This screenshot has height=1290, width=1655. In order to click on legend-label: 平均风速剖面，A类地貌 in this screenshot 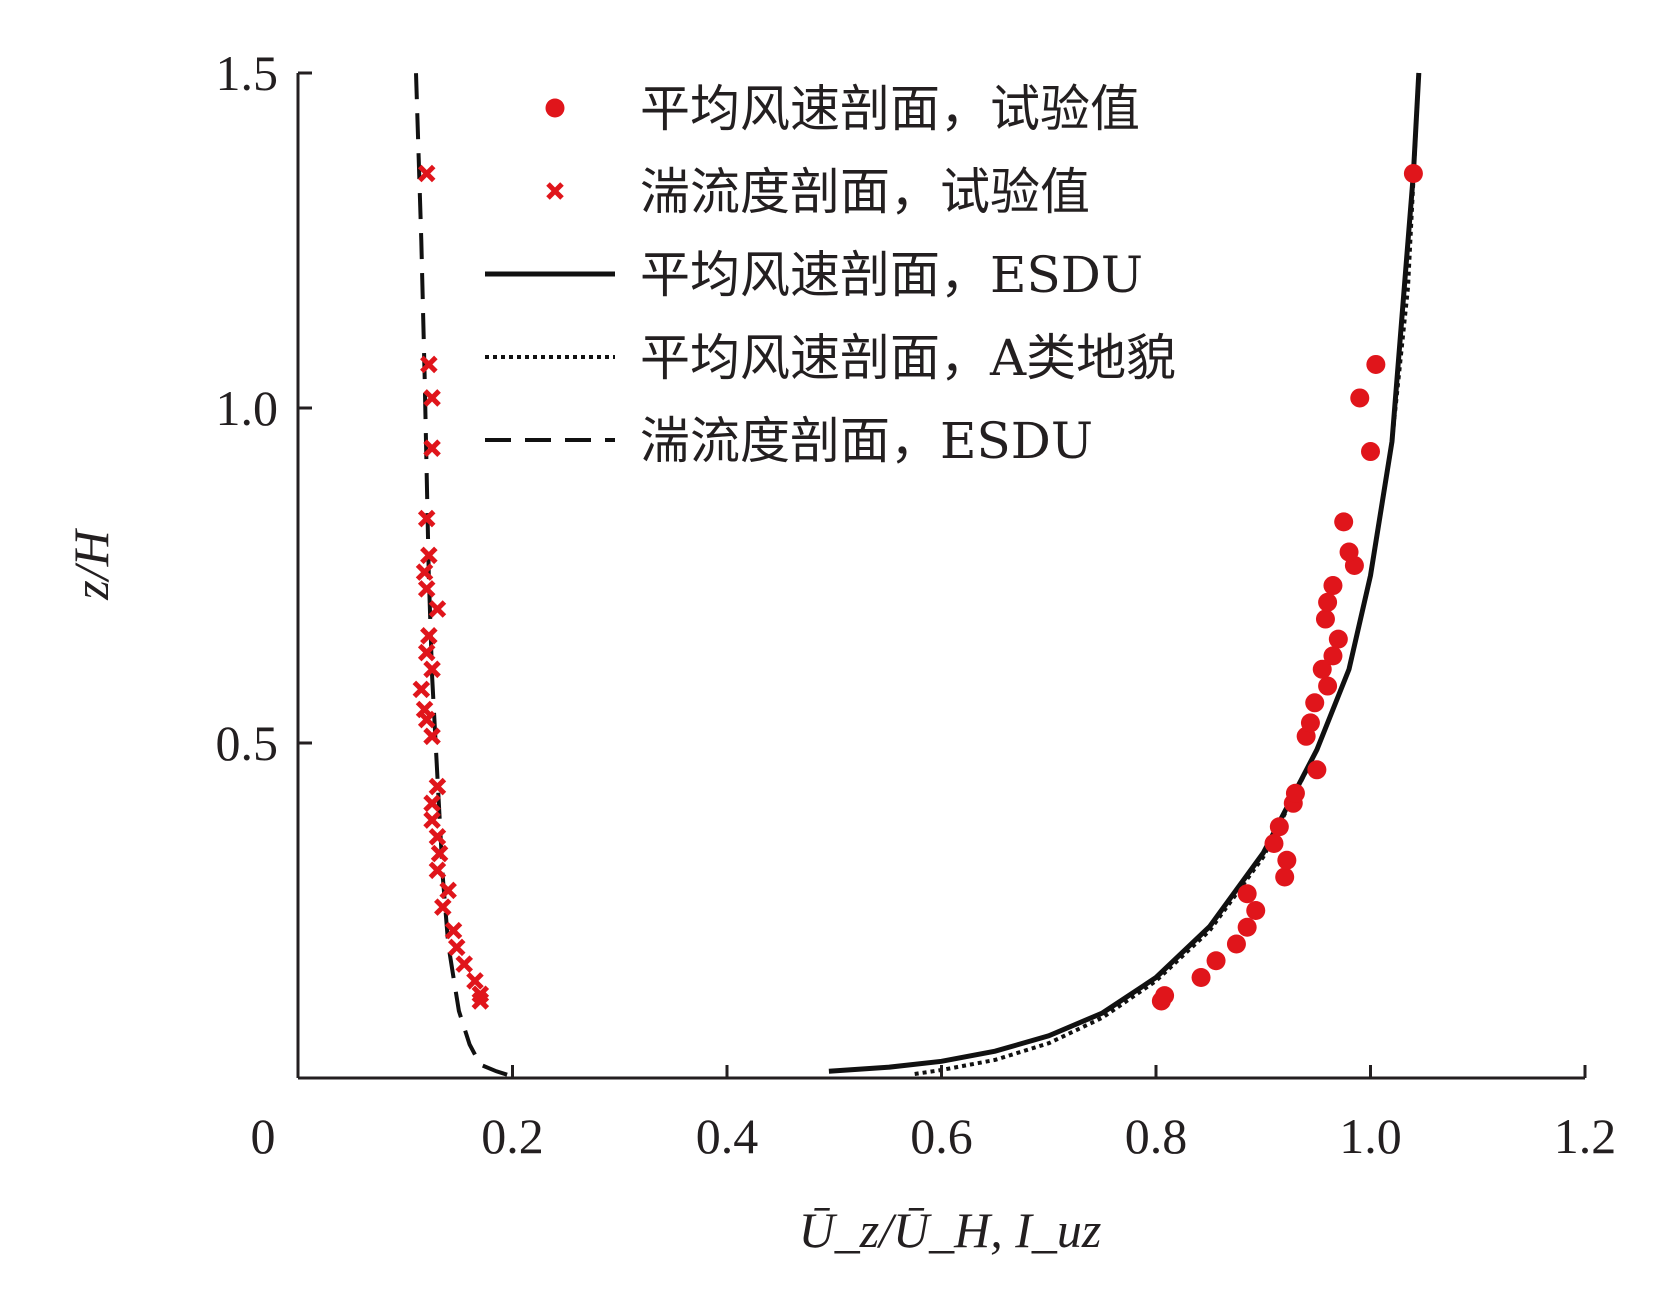, I will do `click(908, 358)`.